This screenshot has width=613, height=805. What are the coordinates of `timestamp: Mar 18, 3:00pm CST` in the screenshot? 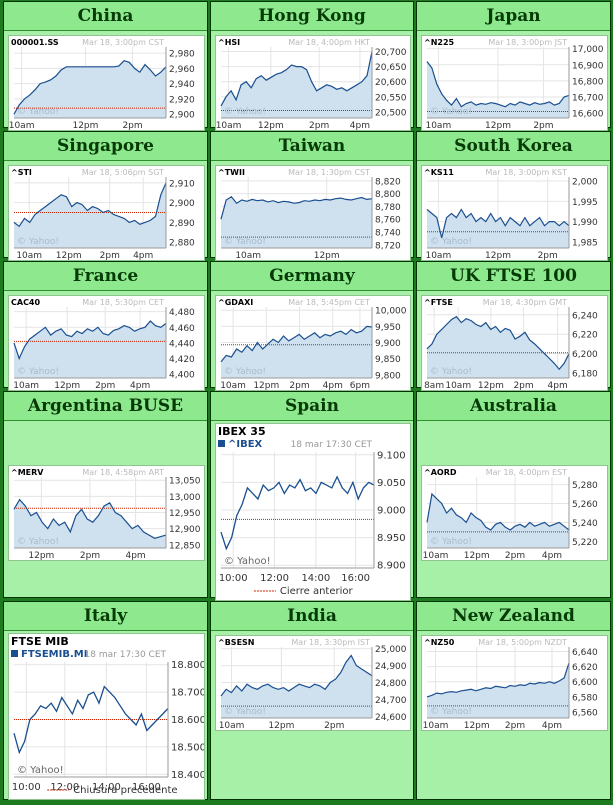 It's located at (123, 42).